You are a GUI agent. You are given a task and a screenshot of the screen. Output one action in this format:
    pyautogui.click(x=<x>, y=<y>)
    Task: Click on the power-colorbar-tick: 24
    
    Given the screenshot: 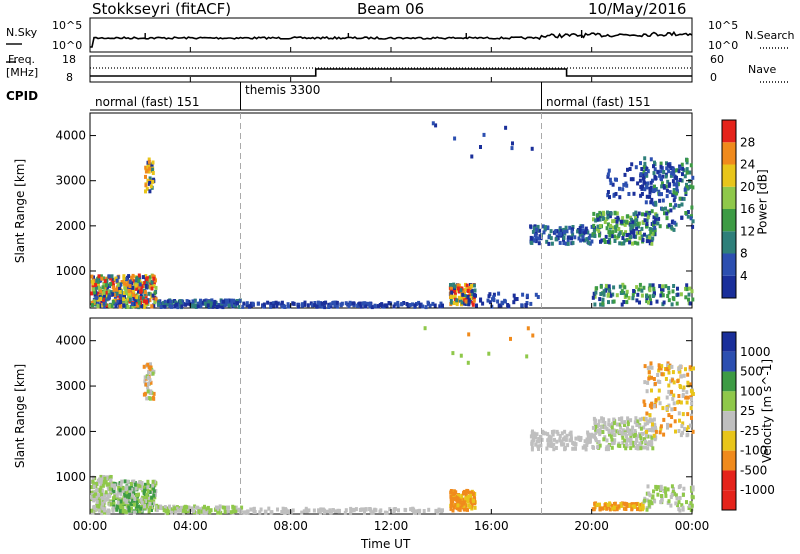 What is the action you would take?
    pyautogui.click(x=747, y=165)
    